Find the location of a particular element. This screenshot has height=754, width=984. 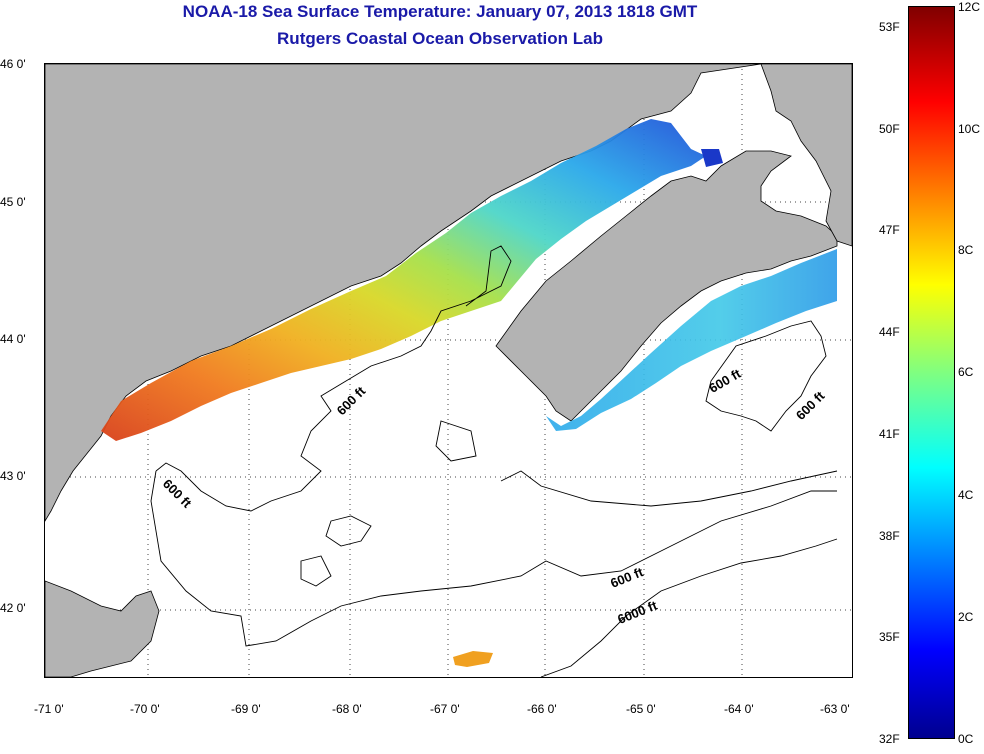

lon-label-65: -65 0' is located at coordinates (641, 709).